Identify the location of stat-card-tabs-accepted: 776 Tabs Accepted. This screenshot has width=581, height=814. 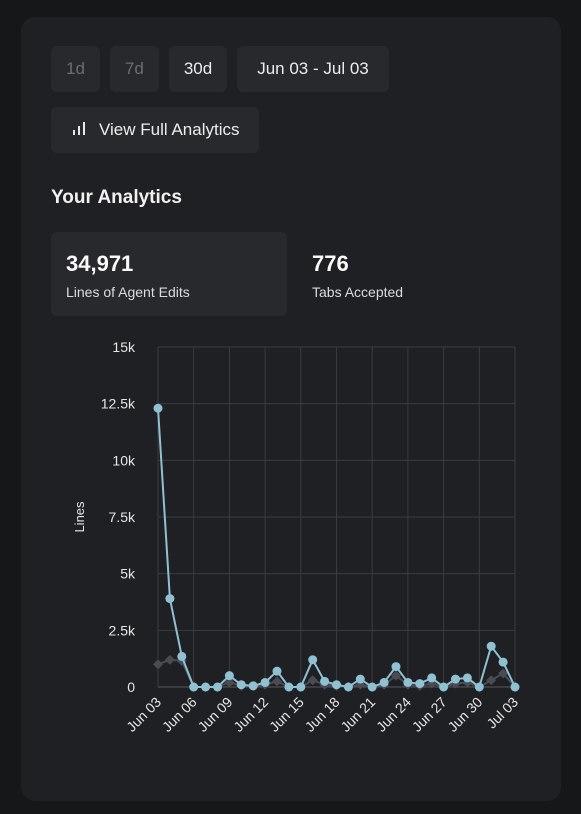
(415, 274).